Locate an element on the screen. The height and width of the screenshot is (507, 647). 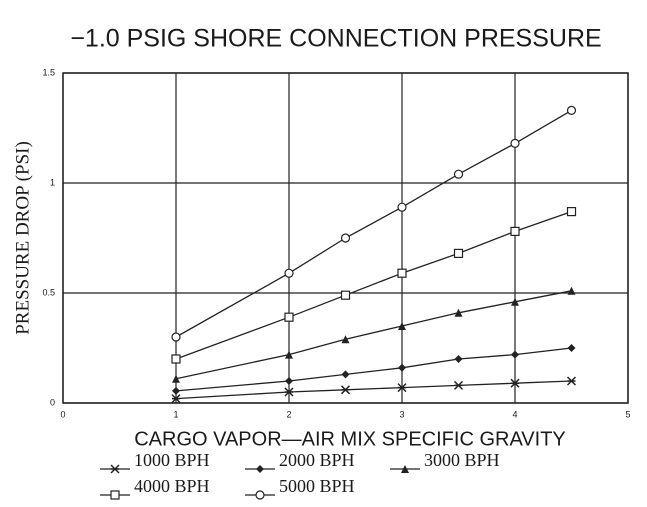
legend-label: 3000 BPH is located at coordinates (462, 460).